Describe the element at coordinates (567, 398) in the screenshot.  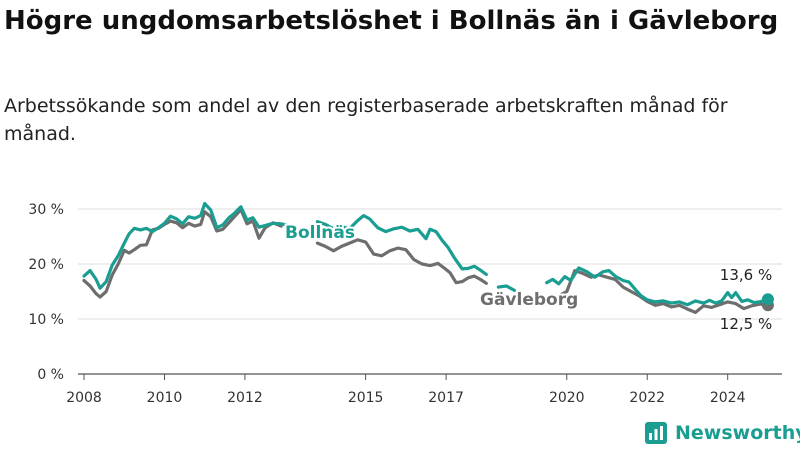
I see `x-tick-label: 2020` at that location.